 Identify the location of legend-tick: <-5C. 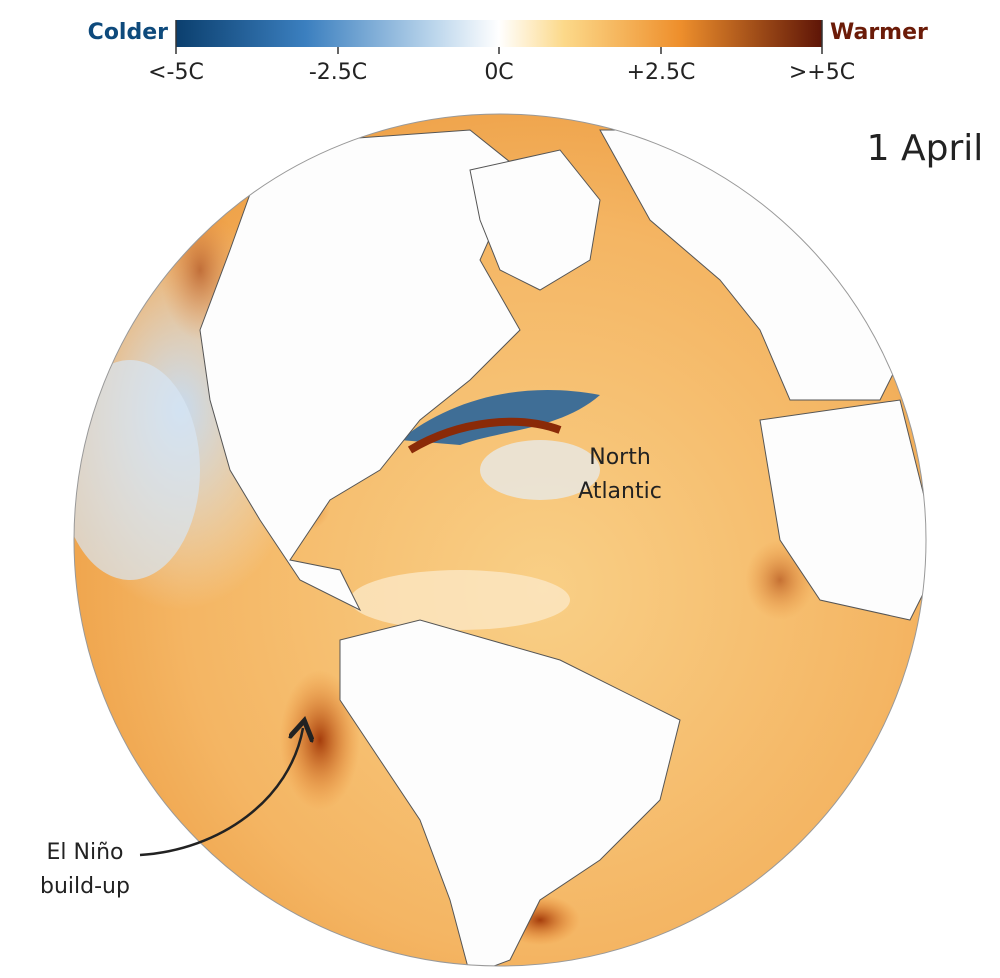
(176, 72).